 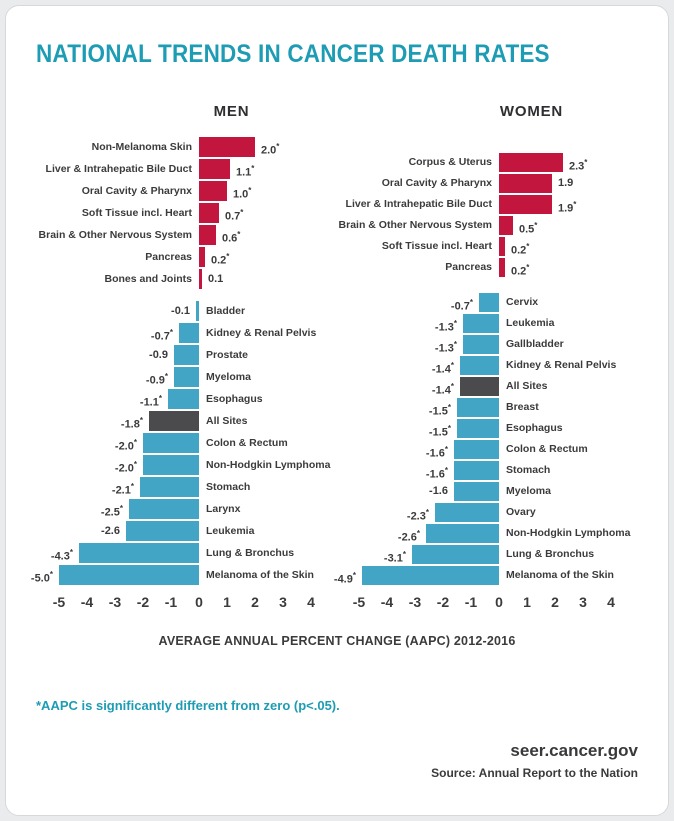 I want to click on value-label: -1.8*, so click(x=131, y=423).